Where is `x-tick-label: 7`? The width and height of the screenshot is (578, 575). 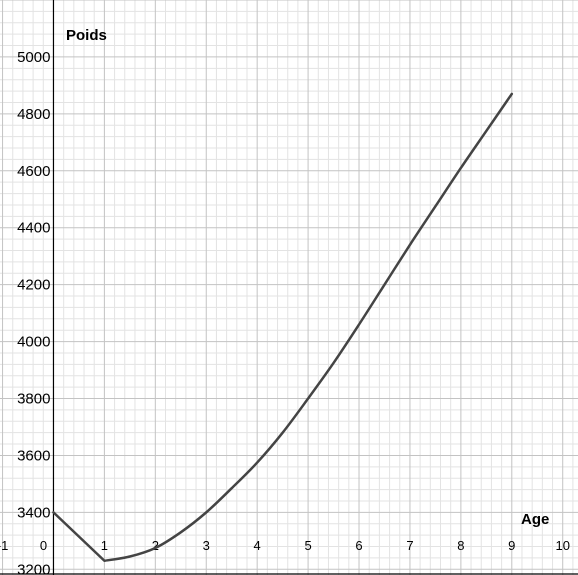
x-tick-label: 7 is located at coordinates (409, 545).